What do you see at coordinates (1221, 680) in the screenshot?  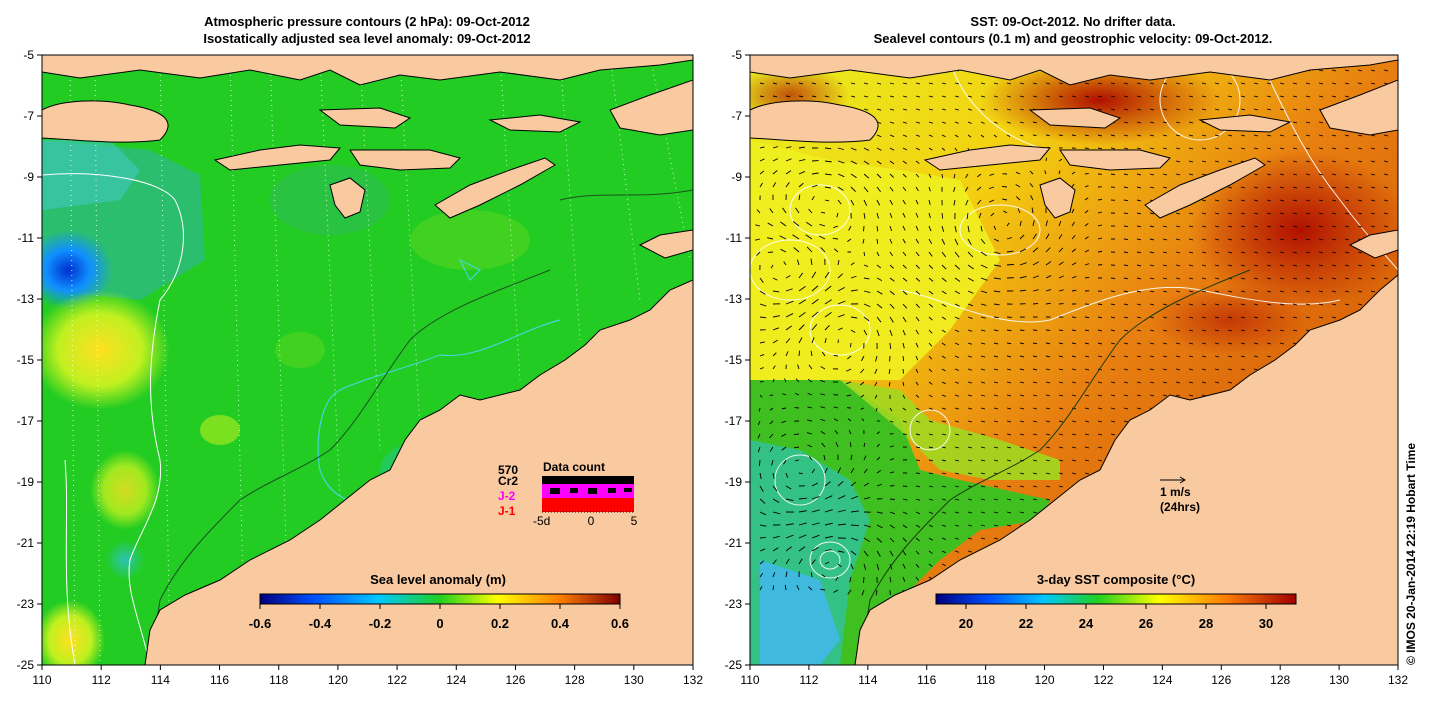 I see `right-lon-label: 126` at bounding box center [1221, 680].